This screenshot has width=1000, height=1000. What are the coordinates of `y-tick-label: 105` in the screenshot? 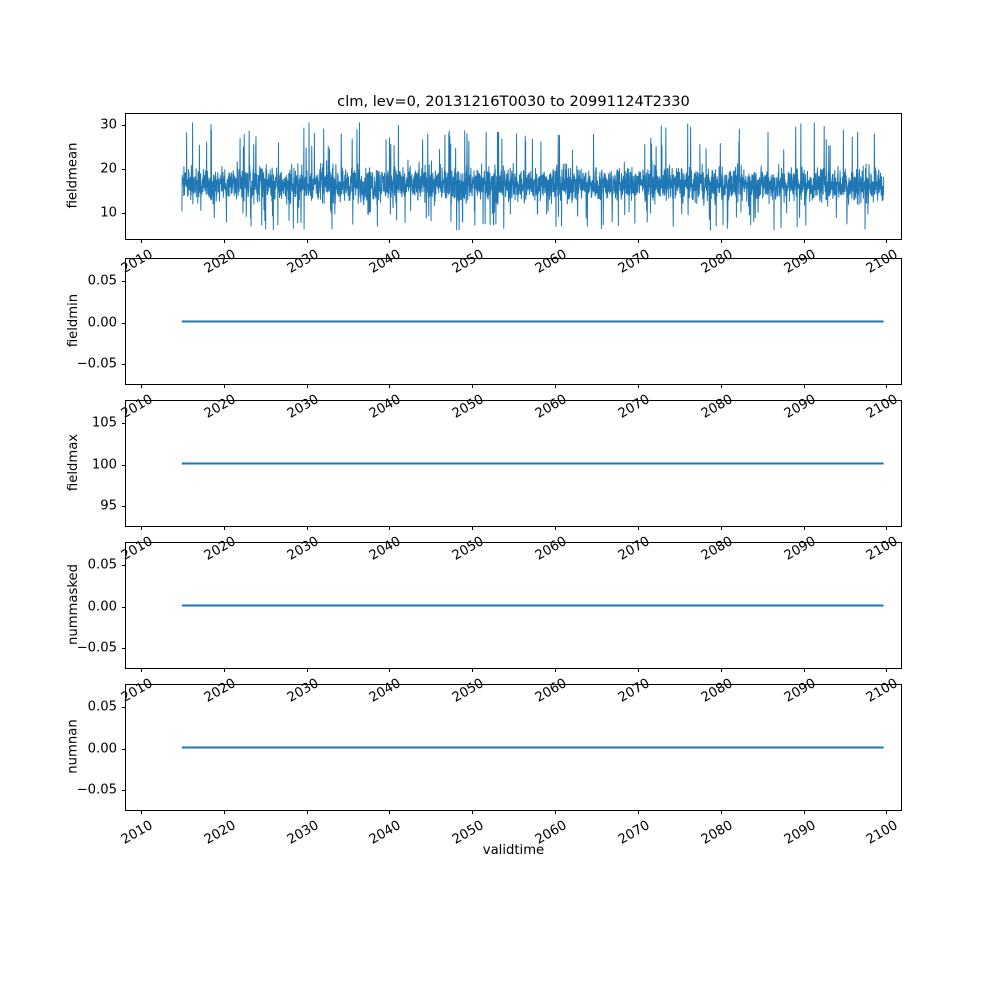 It's located at (104, 423).